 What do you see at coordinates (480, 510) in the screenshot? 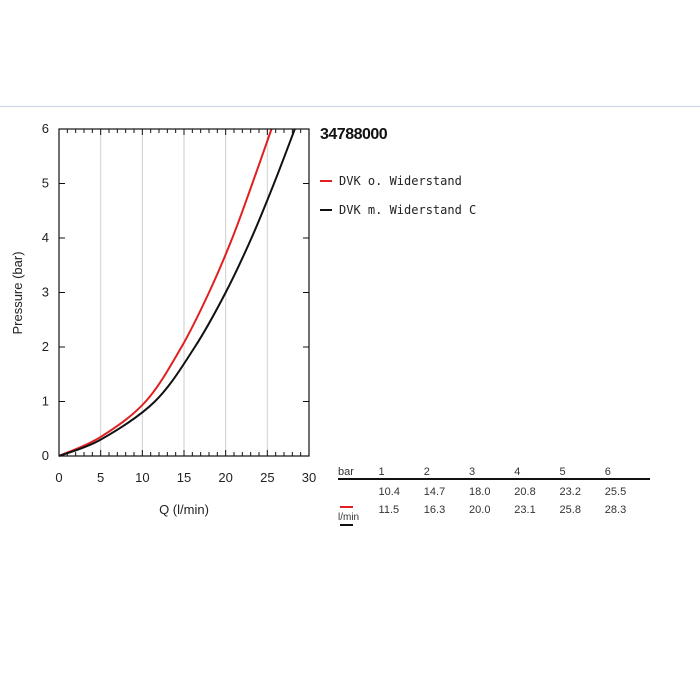
I see `flow-table-value: 20.0` at bounding box center [480, 510].